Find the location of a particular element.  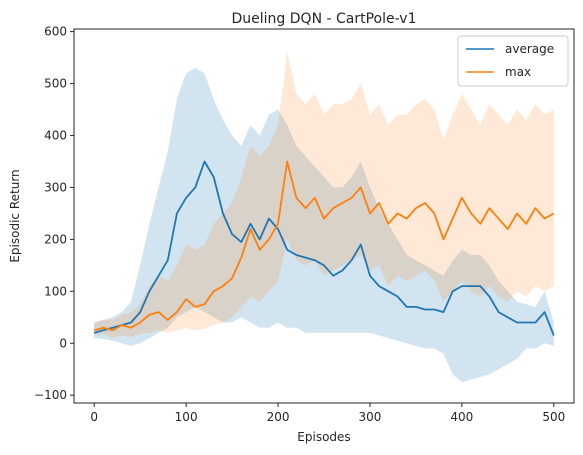

y-axis: −100 0 100 200 300 400 500 600 is located at coordinates (54, 213).